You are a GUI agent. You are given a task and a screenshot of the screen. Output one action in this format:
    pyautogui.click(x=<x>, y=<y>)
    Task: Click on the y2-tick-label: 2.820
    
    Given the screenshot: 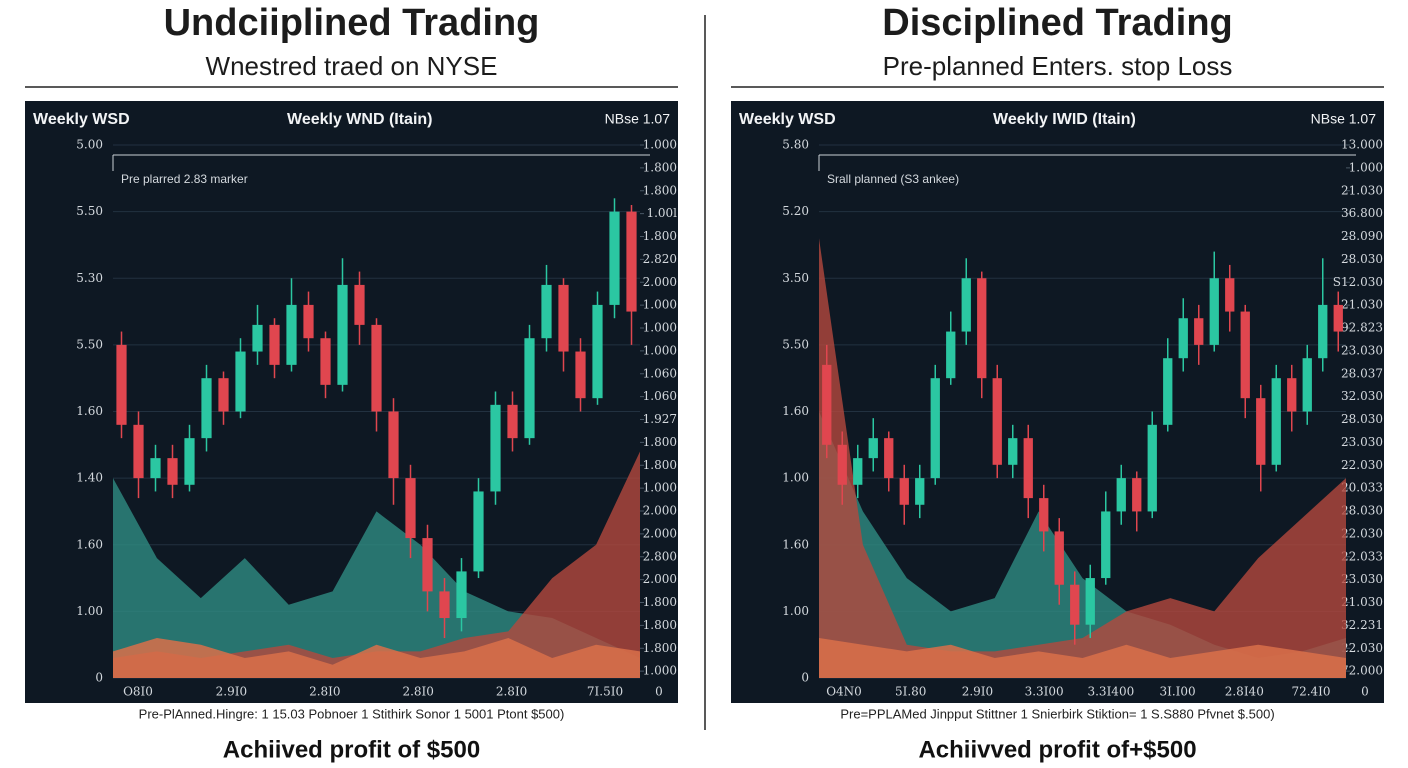 What is the action you would take?
    pyautogui.click(x=660, y=259)
    